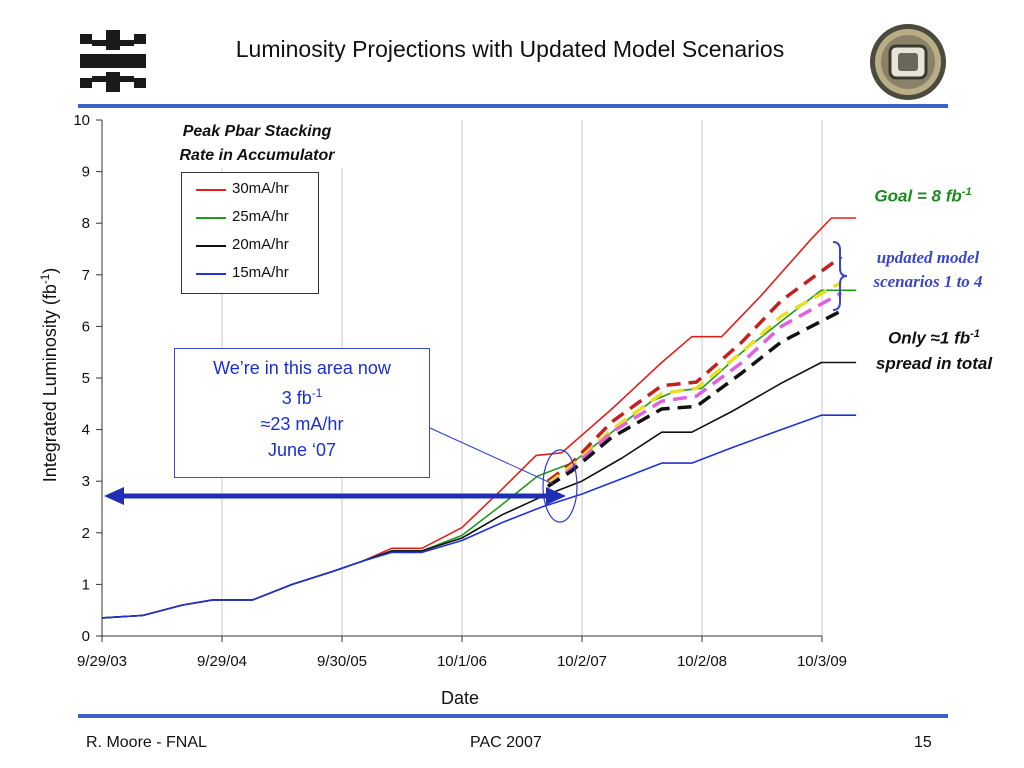 The height and width of the screenshot is (768, 1024). Describe the element at coordinates (342, 661) in the screenshot. I see `x-tick-label: 9/30/05` at that location.